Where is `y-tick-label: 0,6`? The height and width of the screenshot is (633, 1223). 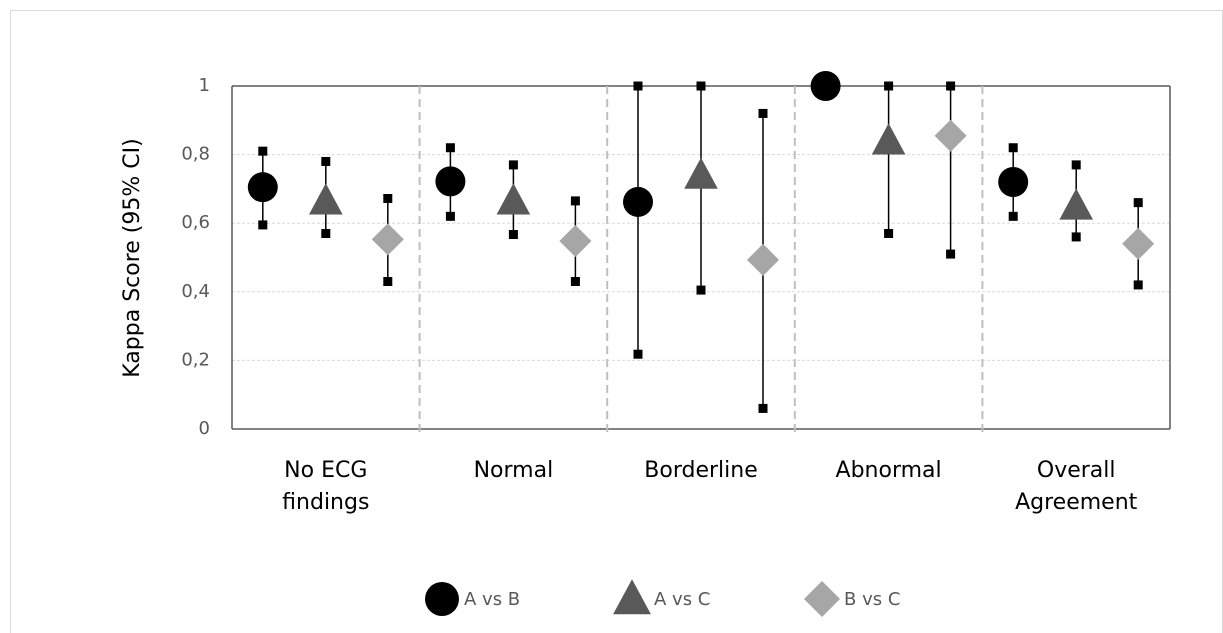 y-tick-label: 0,6 is located at coordinates (195, 222).